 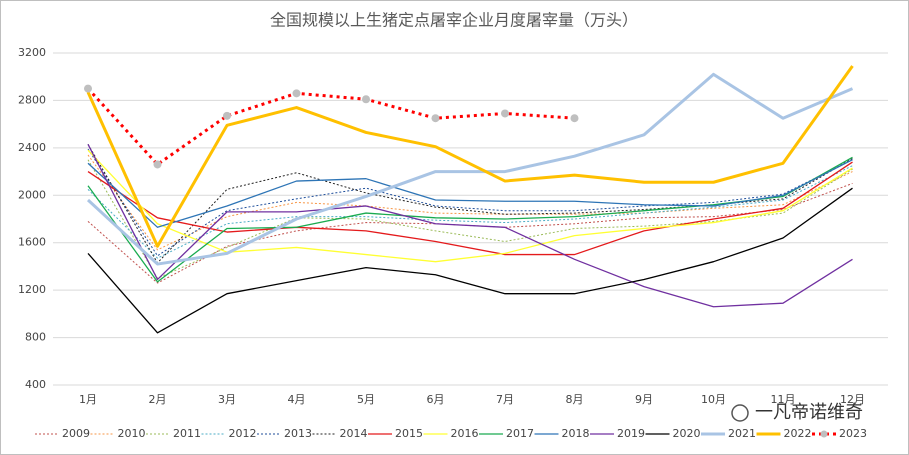 I want to click on legend-label: 2018, so click(x=576, y=433).